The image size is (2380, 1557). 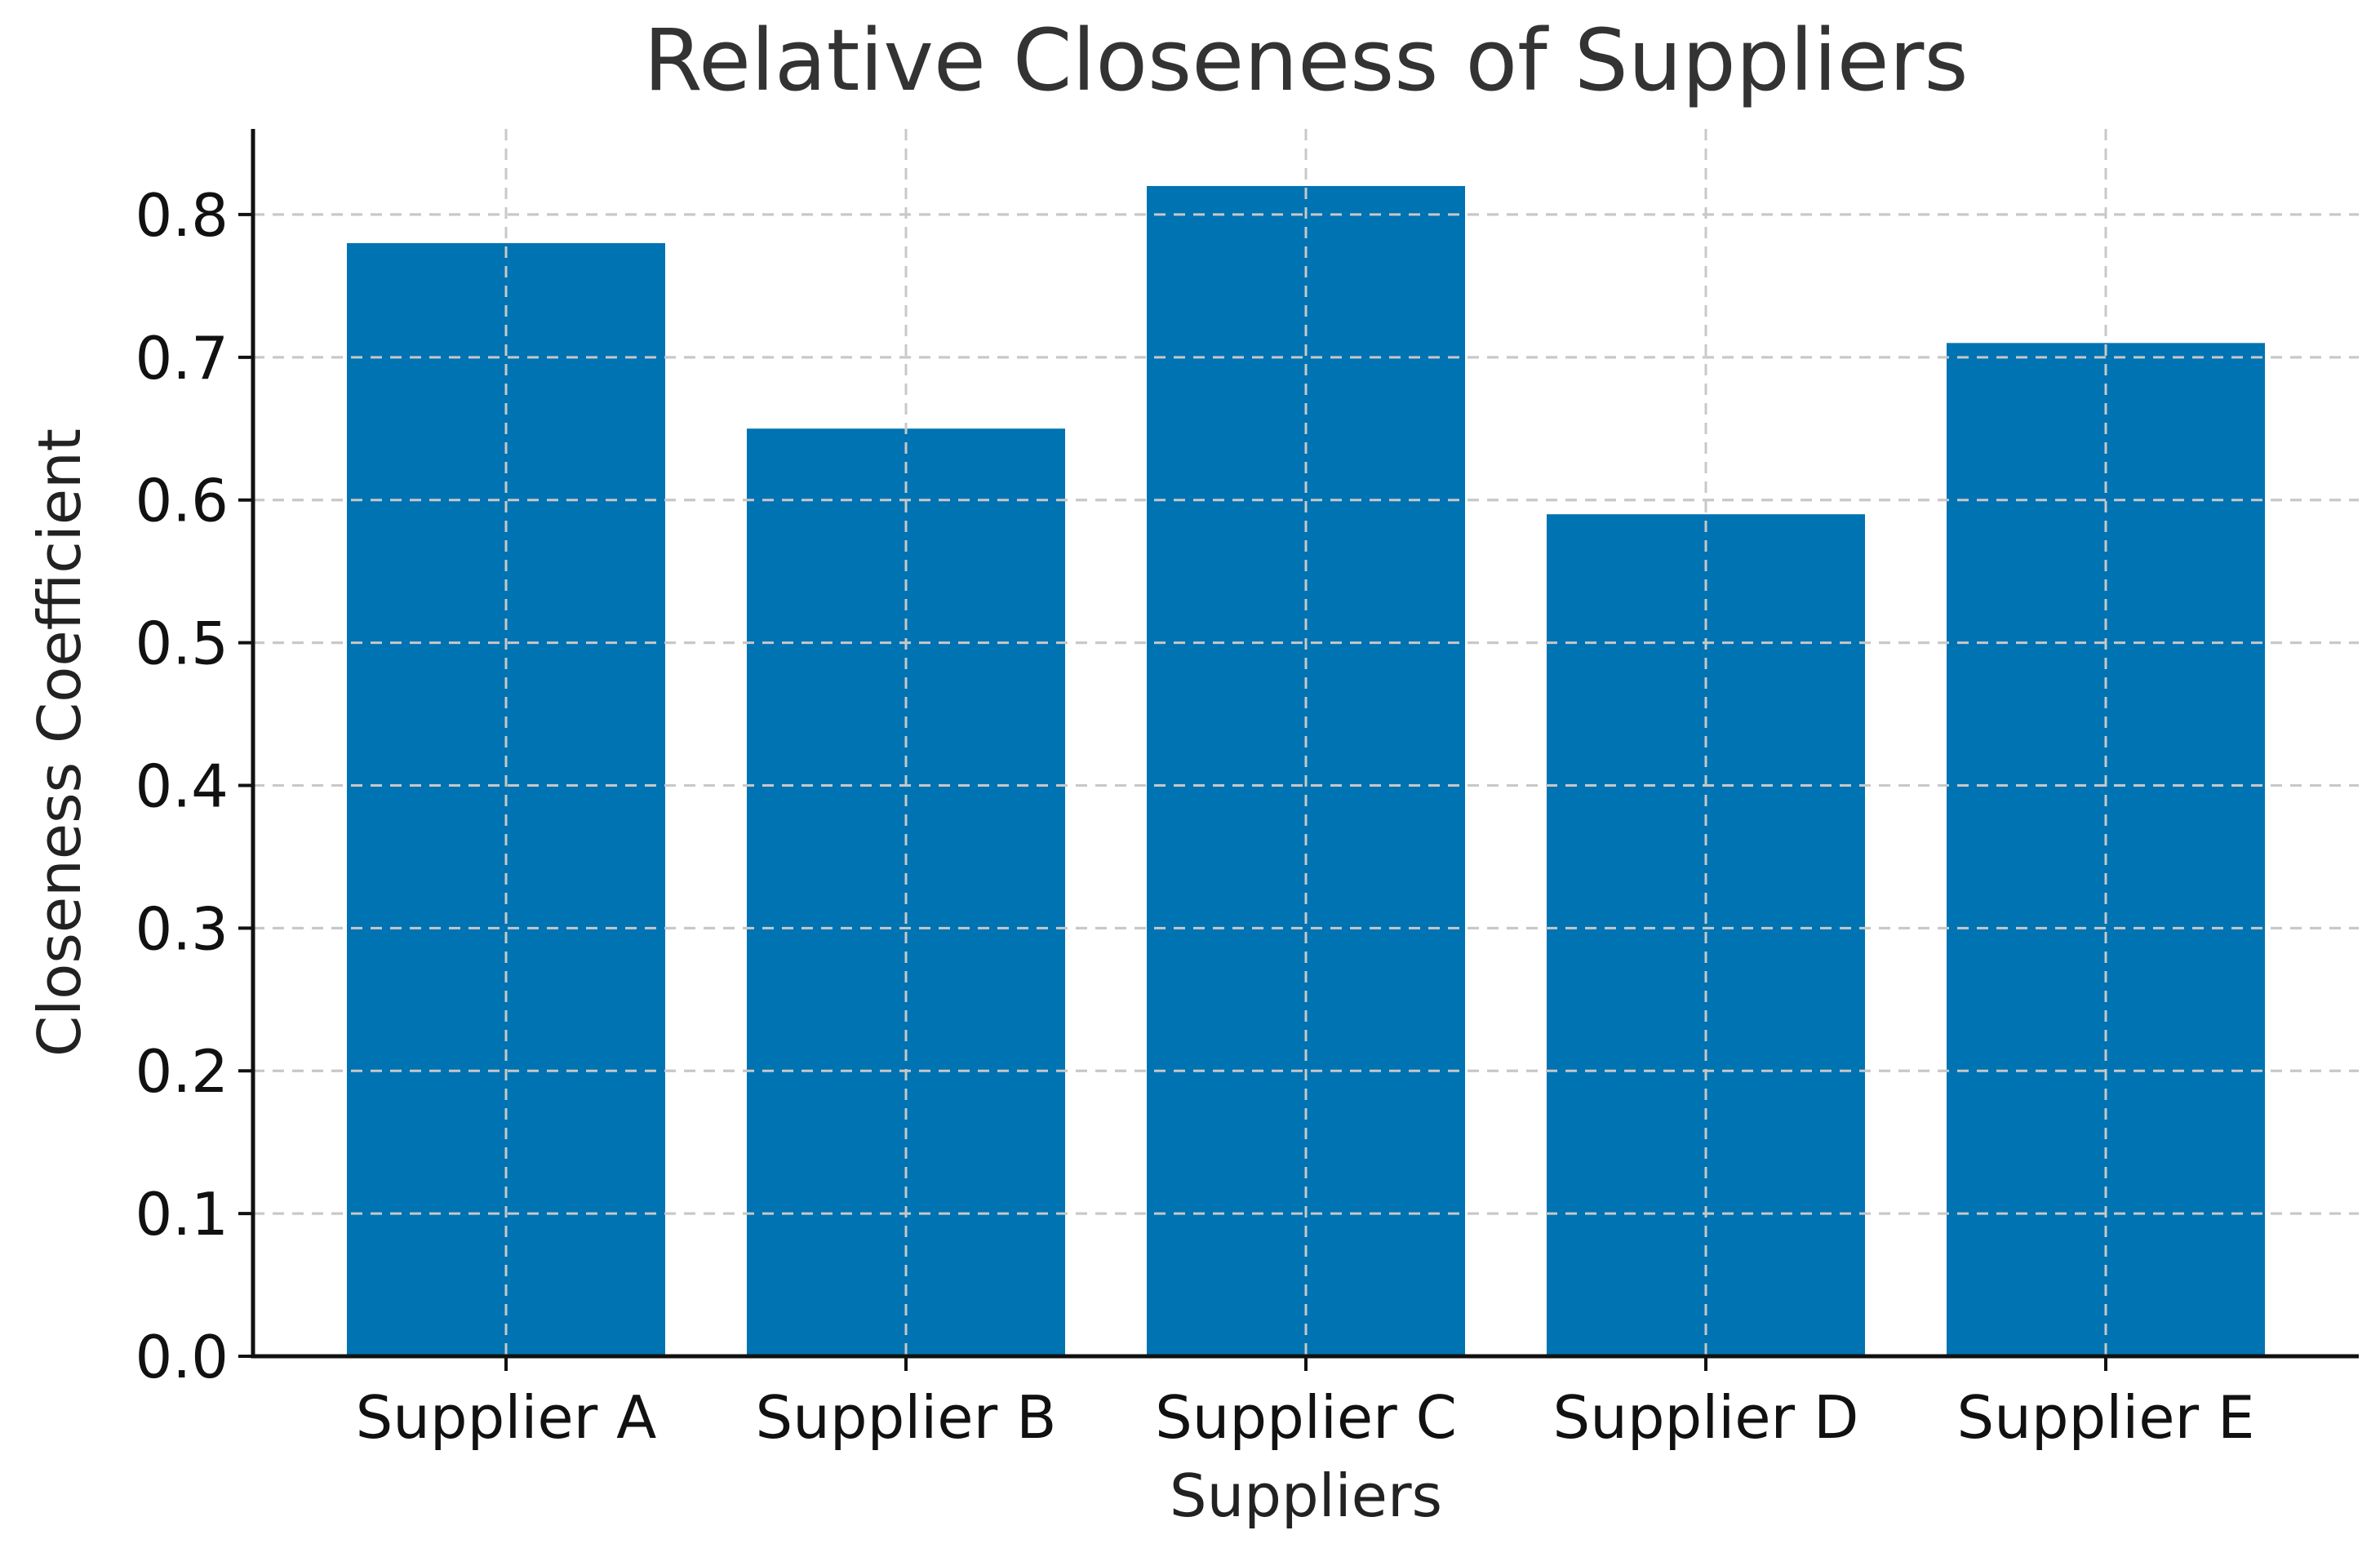 What do you see at coordinates (907, 1417) in the screenshot?
I see `x-tick-label: Supplier B` at bounding box center [907, 1417].